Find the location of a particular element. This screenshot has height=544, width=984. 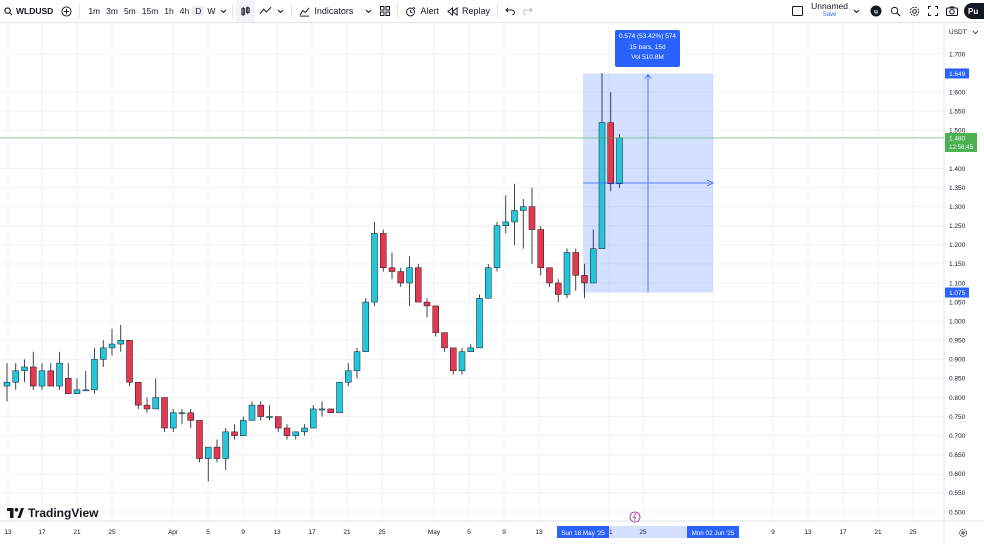

tradingview-logo-icon is located at coordinates (15, 513).